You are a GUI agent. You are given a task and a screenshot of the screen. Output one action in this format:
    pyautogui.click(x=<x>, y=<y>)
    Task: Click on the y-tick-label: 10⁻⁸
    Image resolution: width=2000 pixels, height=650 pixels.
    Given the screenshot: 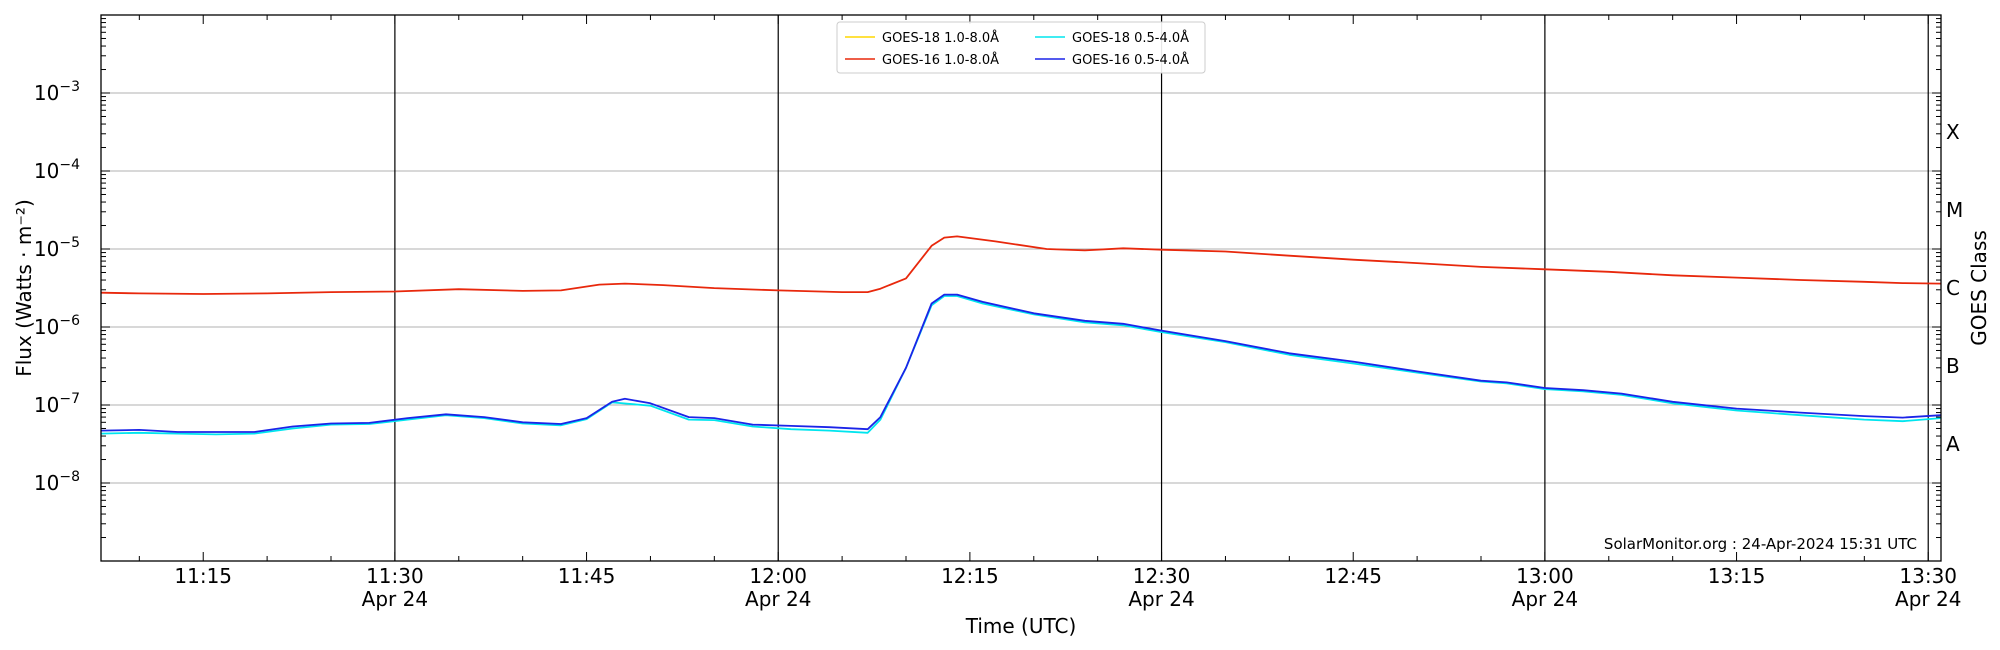 What is the action you would take?
    pyautogui.click(x=57, y=482)
    